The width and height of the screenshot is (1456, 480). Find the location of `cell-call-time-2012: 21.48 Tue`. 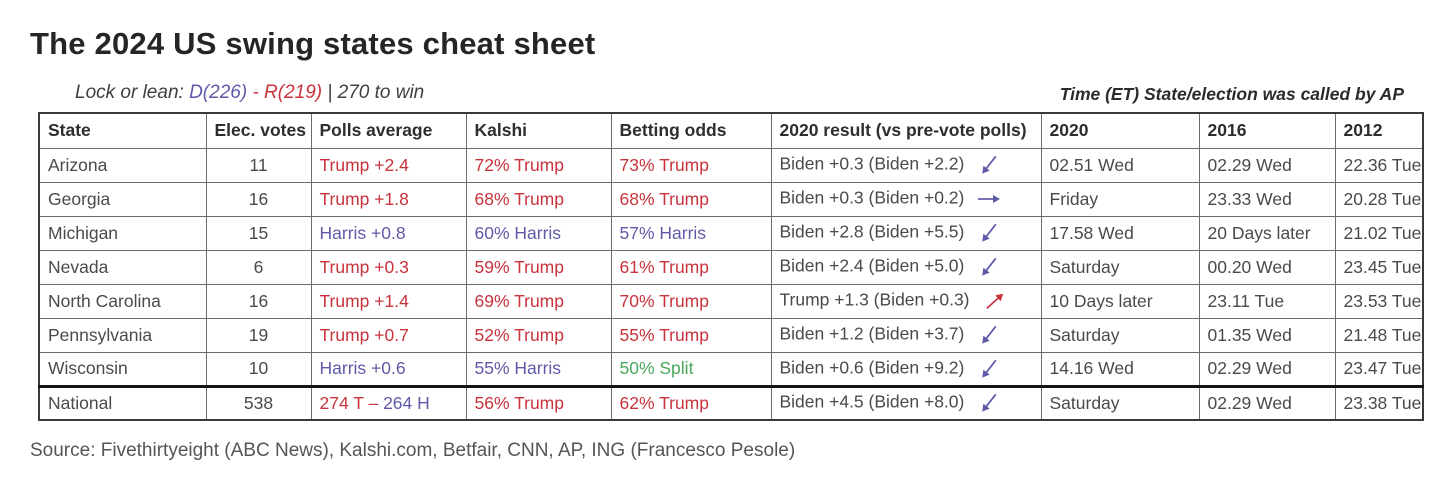

cell-call-time-2012: 21.48 Tue is located at coordinates (1379, 335).